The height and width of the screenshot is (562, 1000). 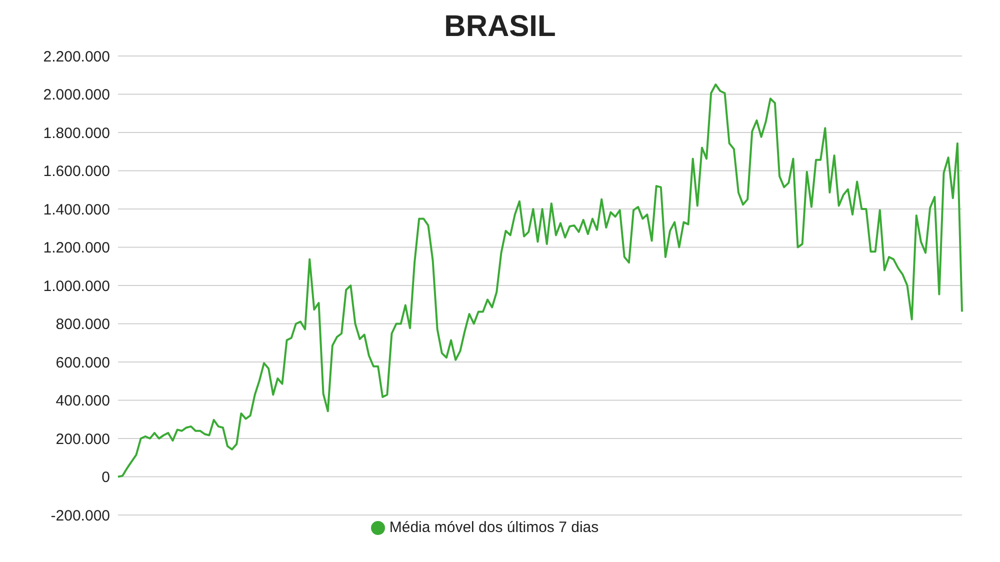 What do you see at coordinates (76, 57) in the screenshot?
I see `y-tick-label: 2.200.000` at bounding box center [76, 57].